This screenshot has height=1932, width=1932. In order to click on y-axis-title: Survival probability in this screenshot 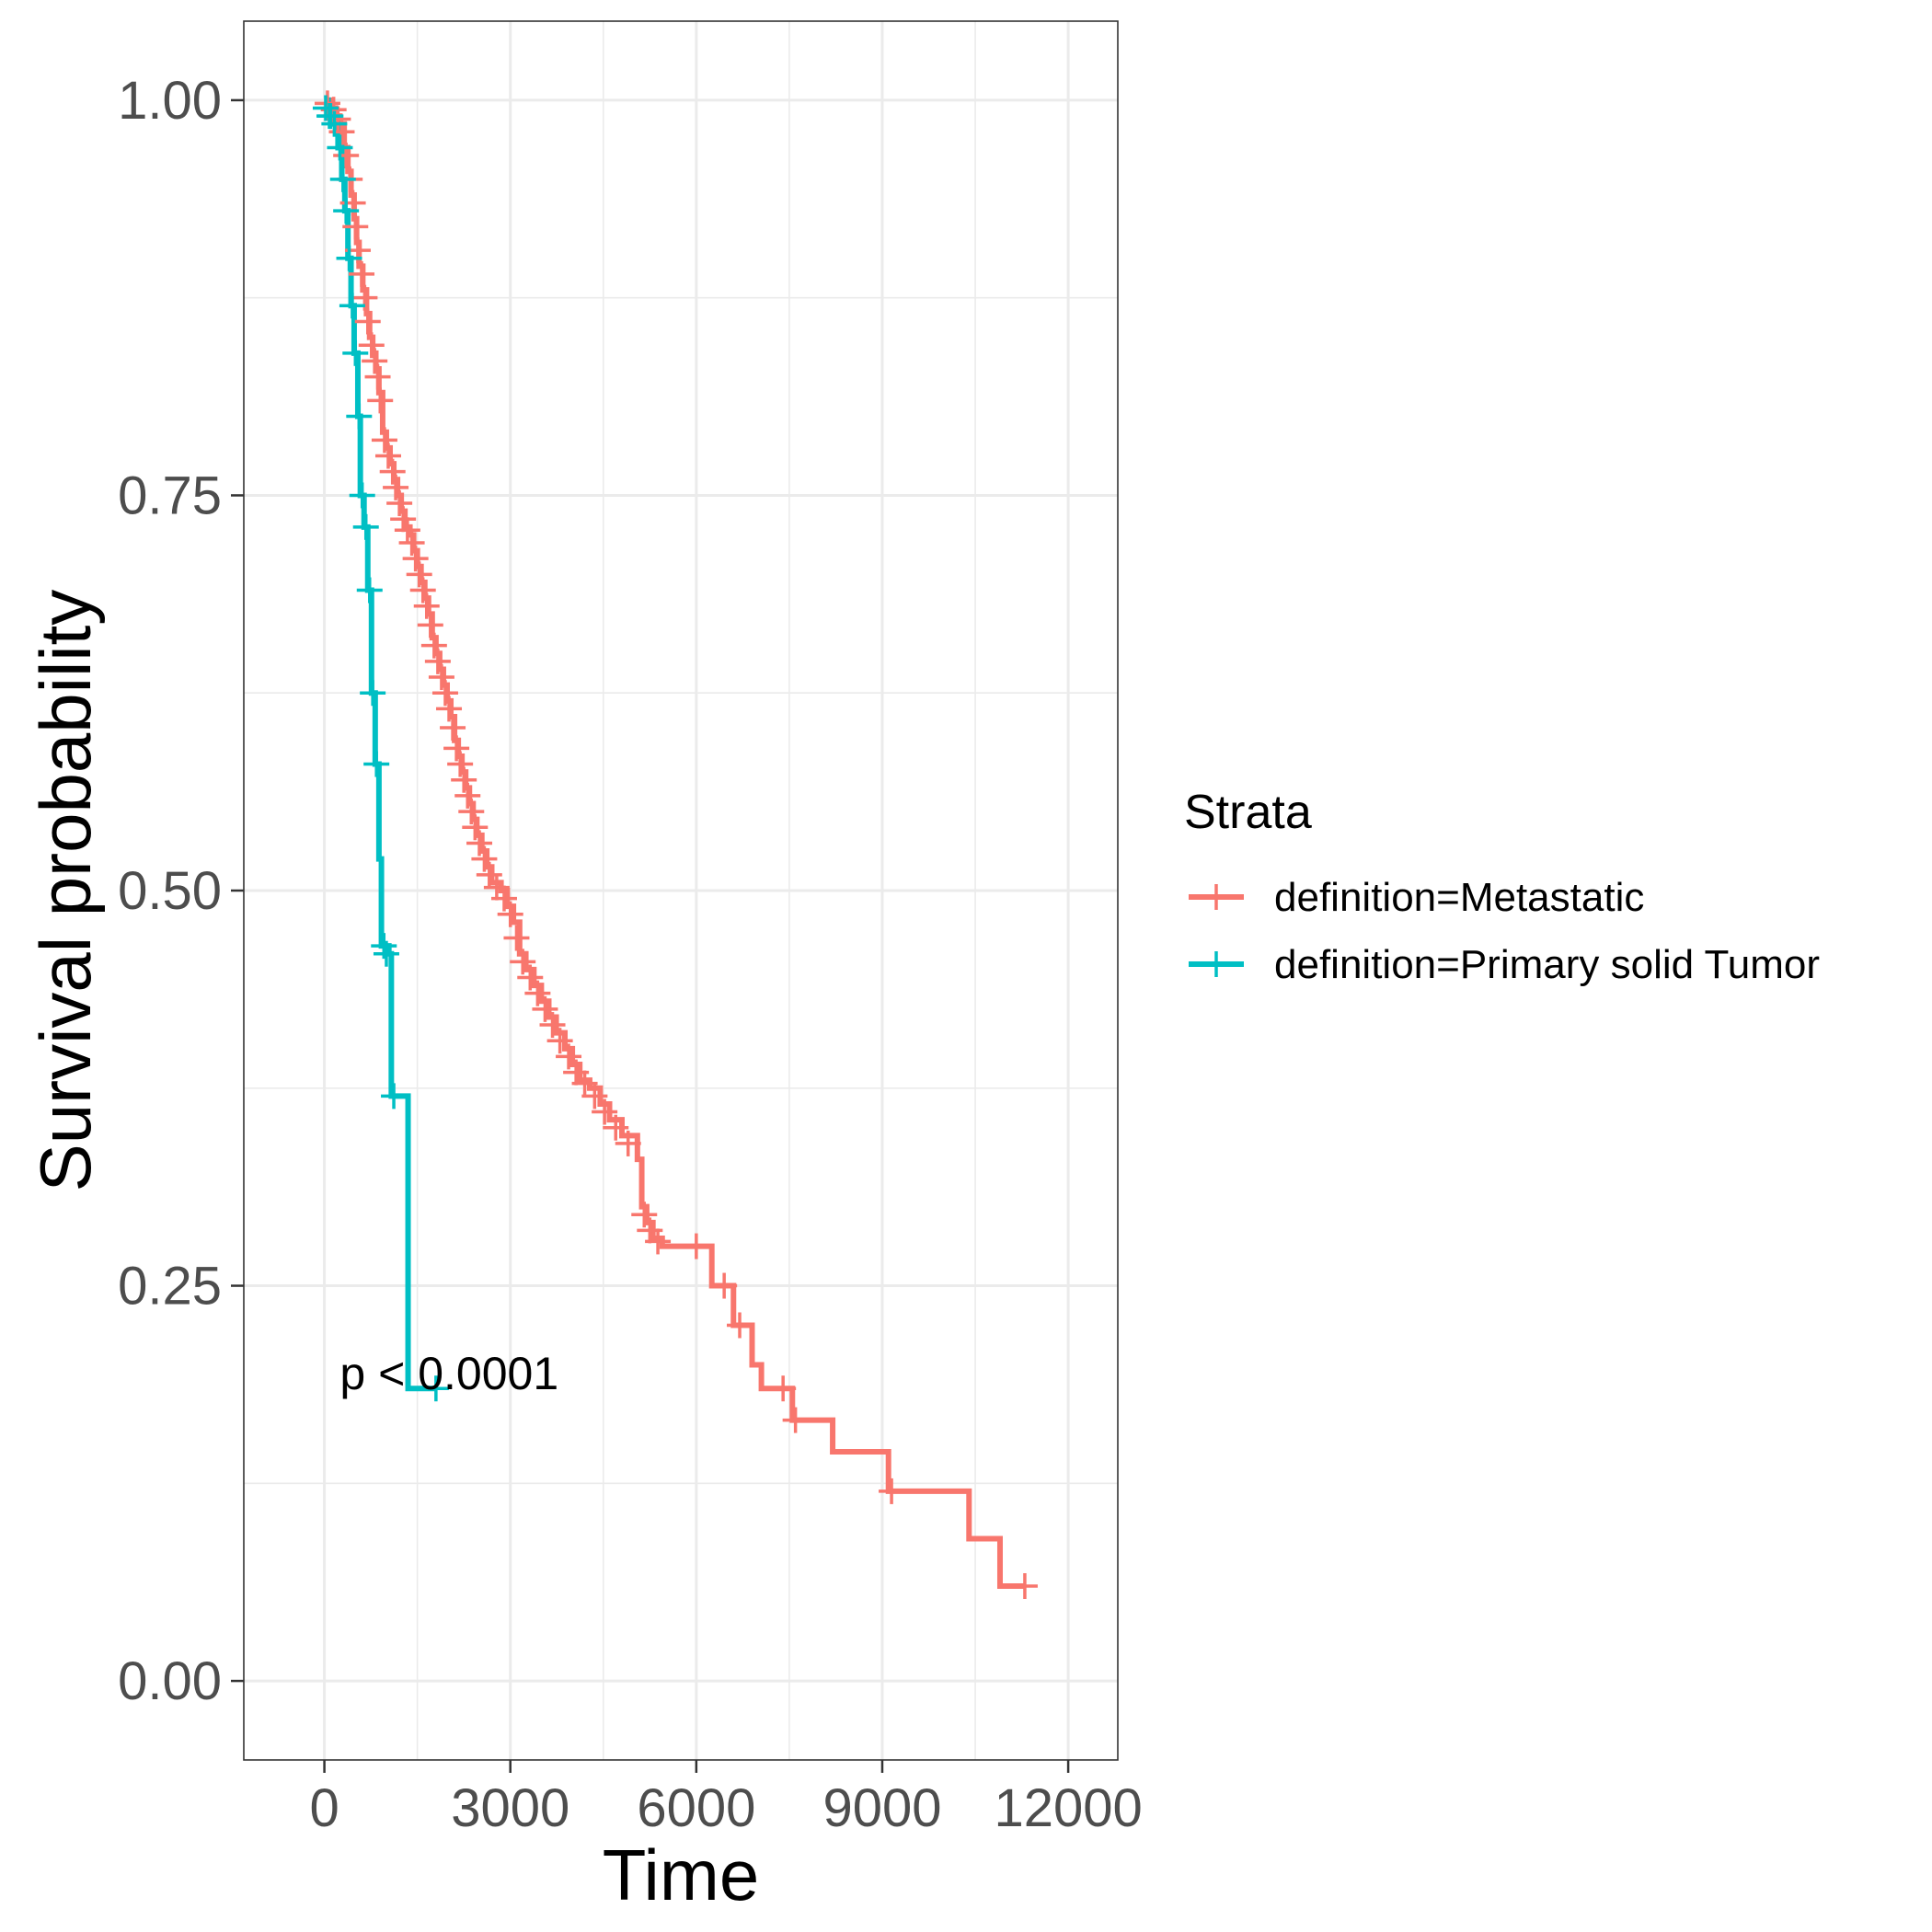, I will do `click(65, 891)`.